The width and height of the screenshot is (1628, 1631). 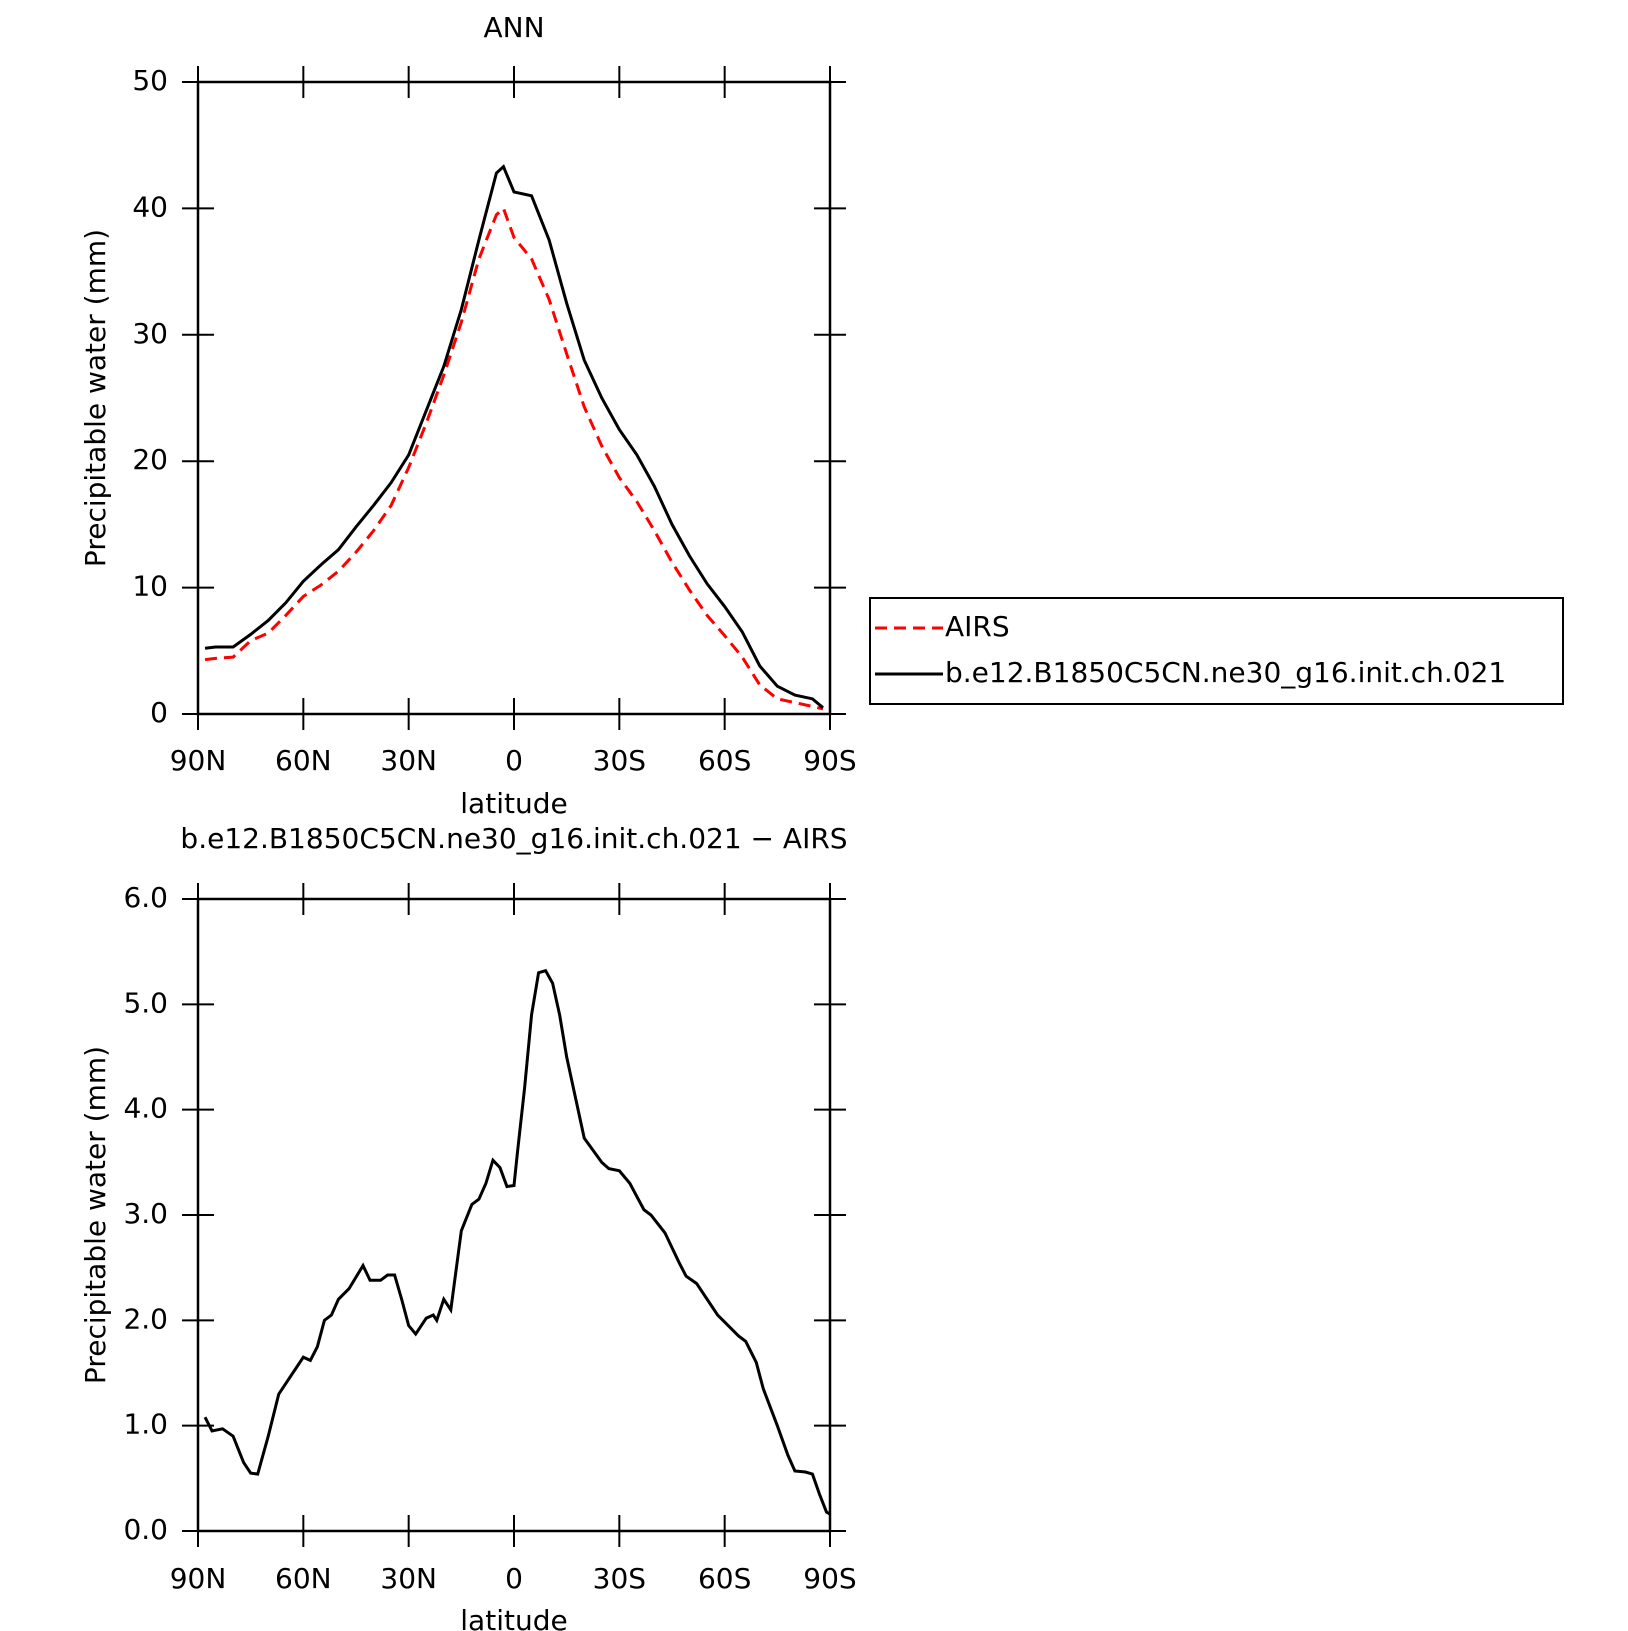 I want to click on y-tick-label: 40, so click(x=150, y=206).